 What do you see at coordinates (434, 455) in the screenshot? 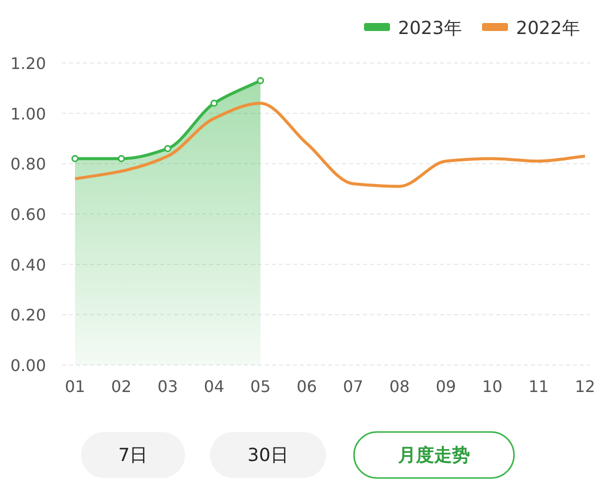
I see `button: 月度走势` at bounding box center [434, 455].